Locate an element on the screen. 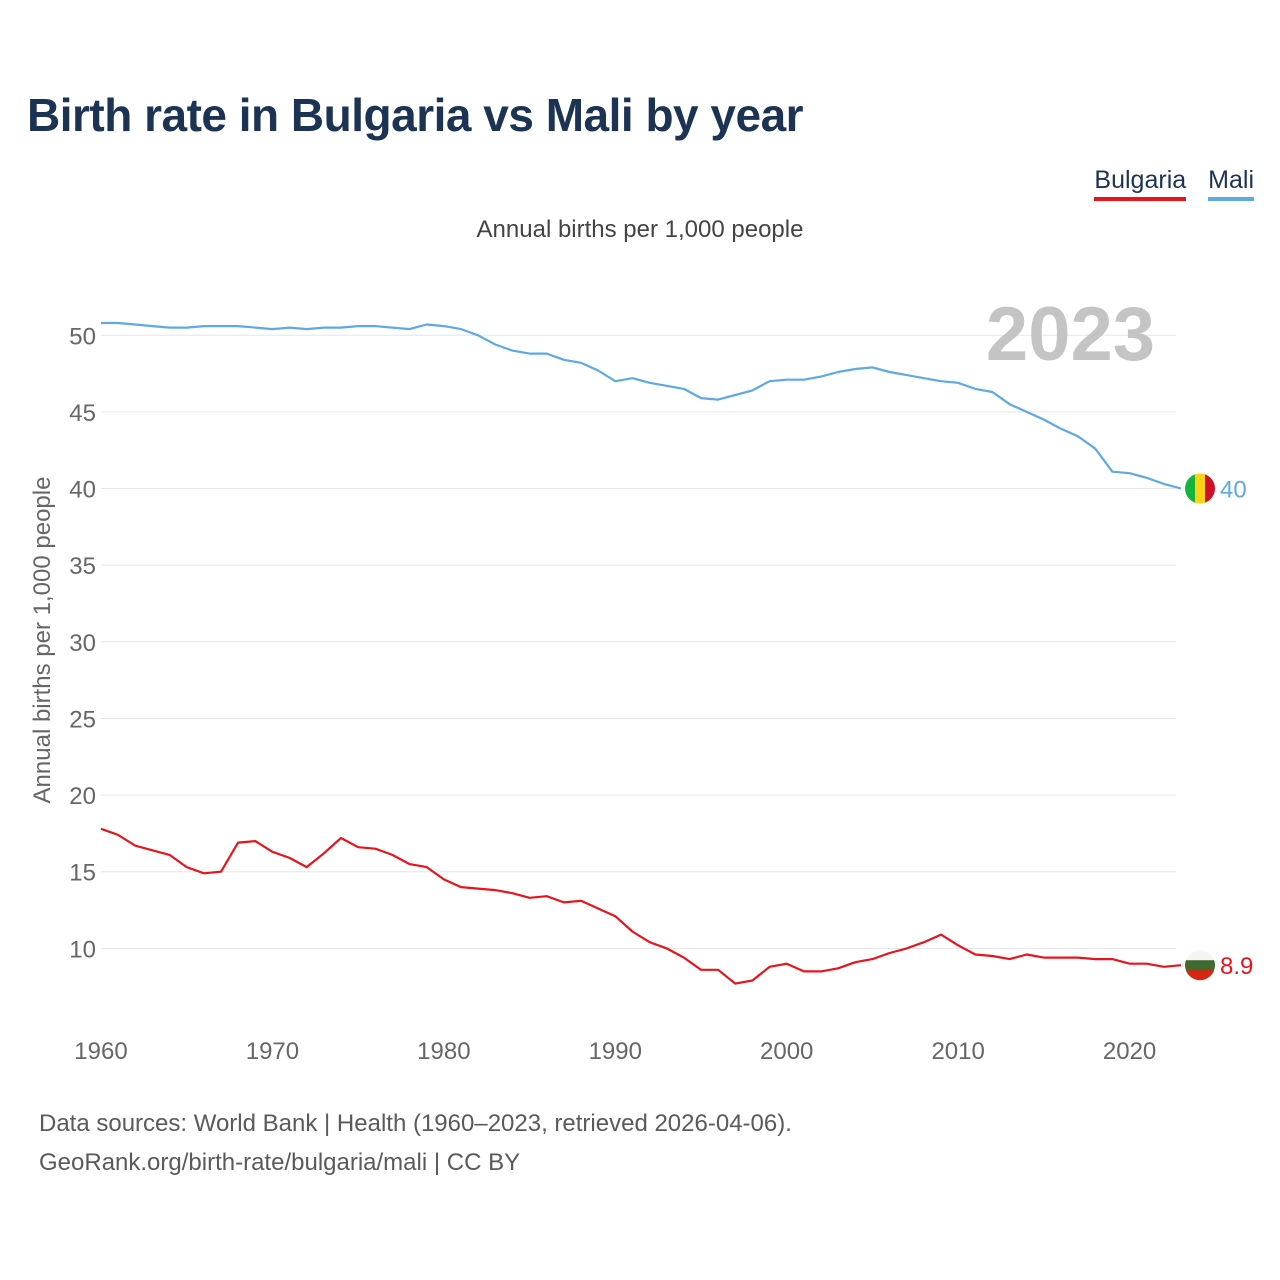  legend-item-bulgaria: Bulgaria is located at coordinates (1140, 183).